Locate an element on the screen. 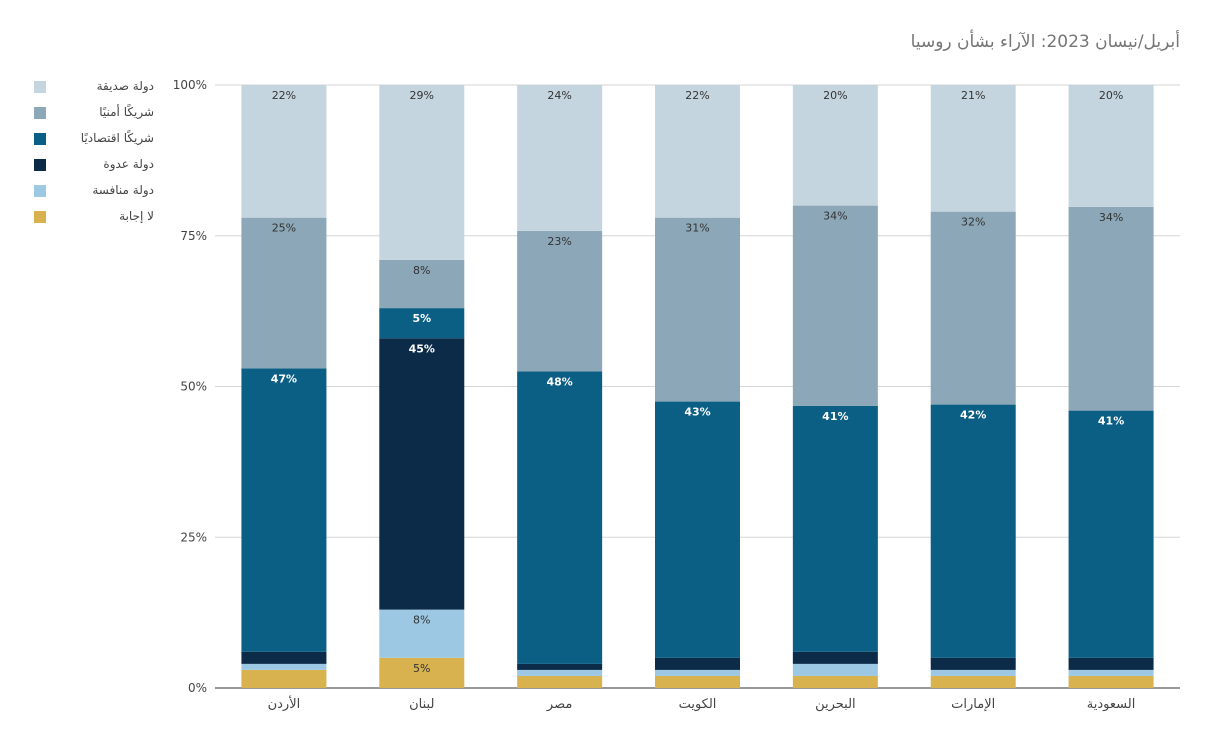 This screenshot has width=1214, height=746. data-label: 21% is located at coordinates (973, 95).